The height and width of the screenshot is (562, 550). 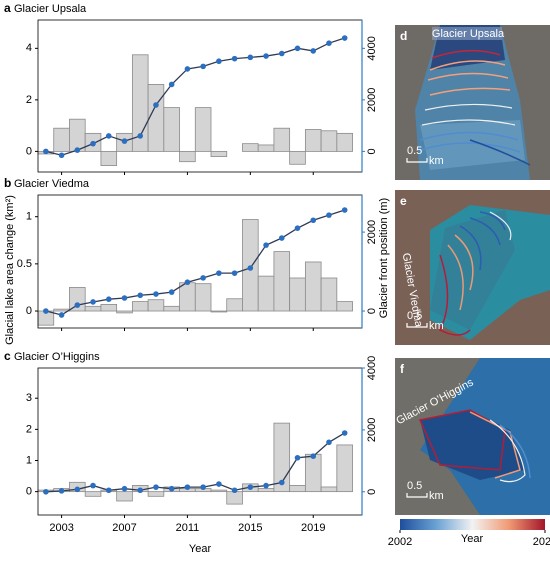 I want to click on x-tick-label: 2003, so click(x=61, y=528).